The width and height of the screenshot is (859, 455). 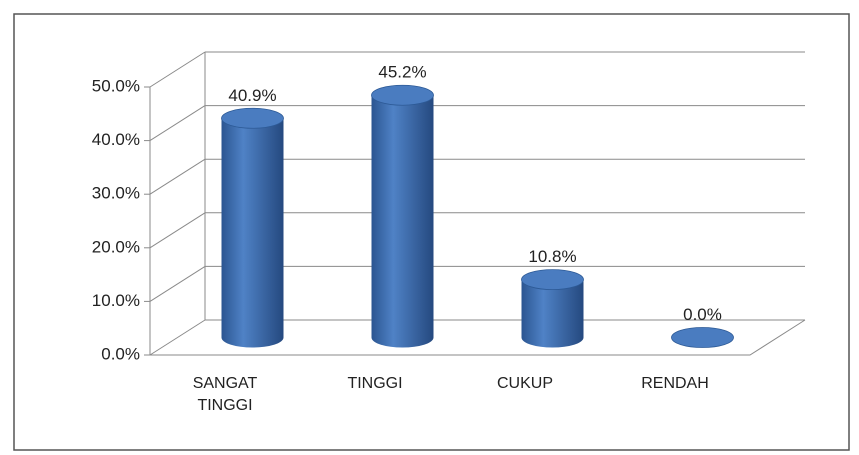 I want to click on x-tick-label-box: SANGAT TINGGI, so click(x=225, y=394).